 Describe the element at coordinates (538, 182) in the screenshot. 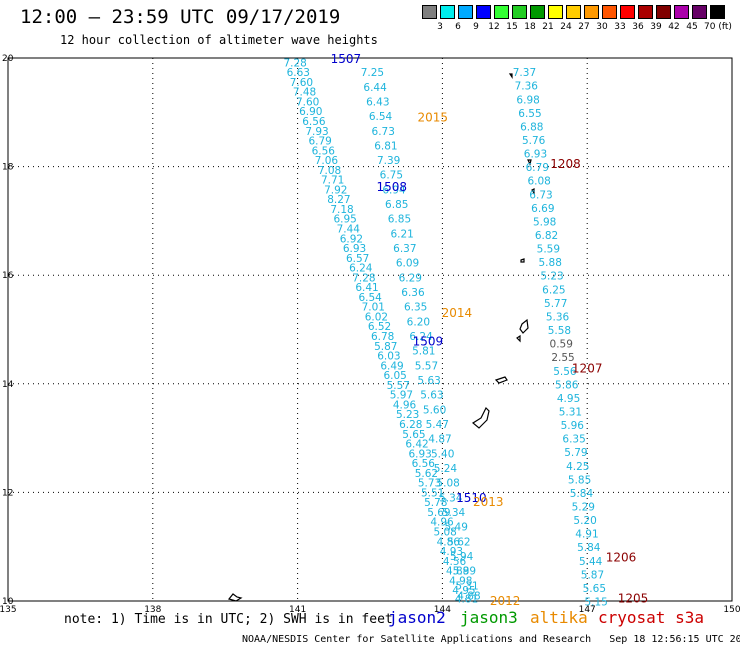

I see `swh-value: 6.08` at that location.